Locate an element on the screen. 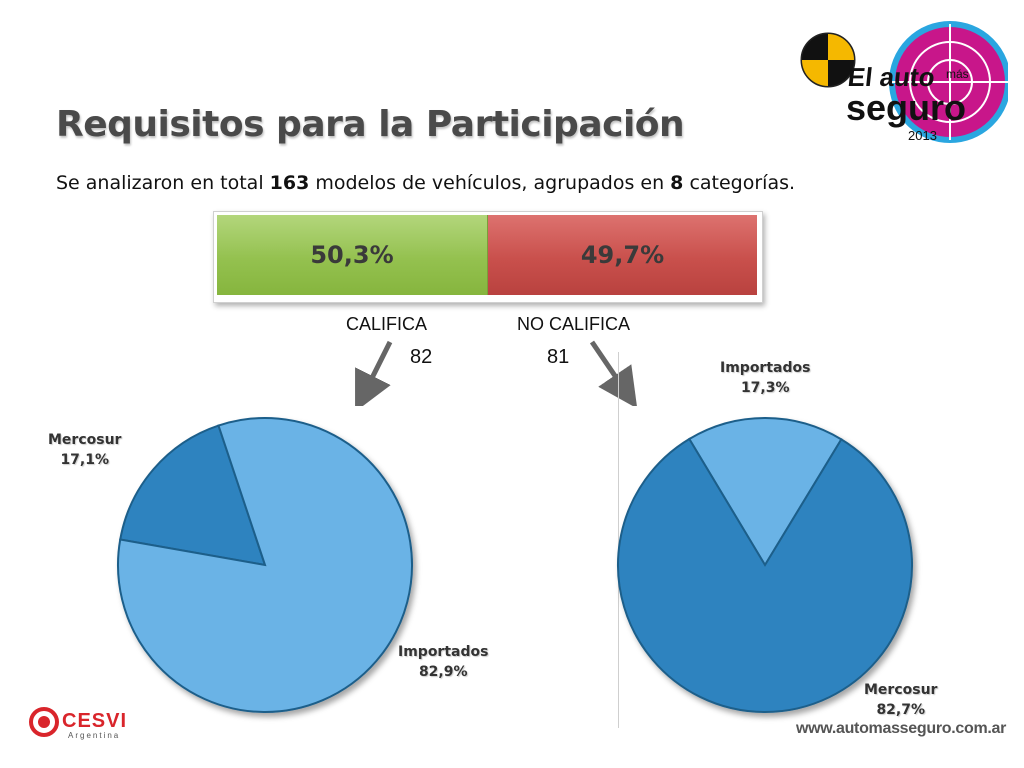  total-models: 163 is located at coordinates (289, 183).